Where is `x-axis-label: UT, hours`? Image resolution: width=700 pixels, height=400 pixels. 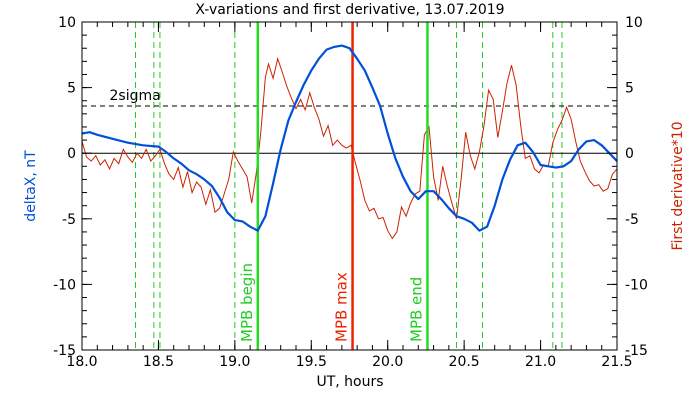
x-axis-label: UT, hours is located at coordinates (349, 382).